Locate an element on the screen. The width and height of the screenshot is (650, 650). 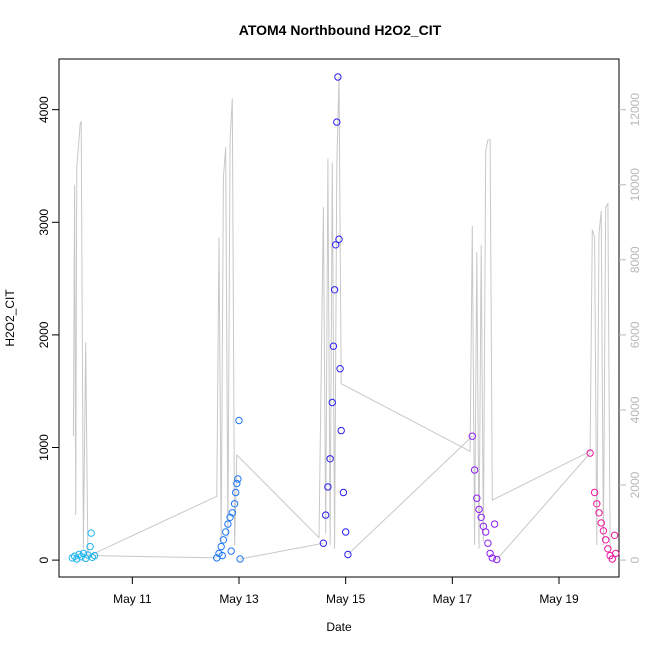
y2-tick-label: 0 is located at coordinates (635, 559).